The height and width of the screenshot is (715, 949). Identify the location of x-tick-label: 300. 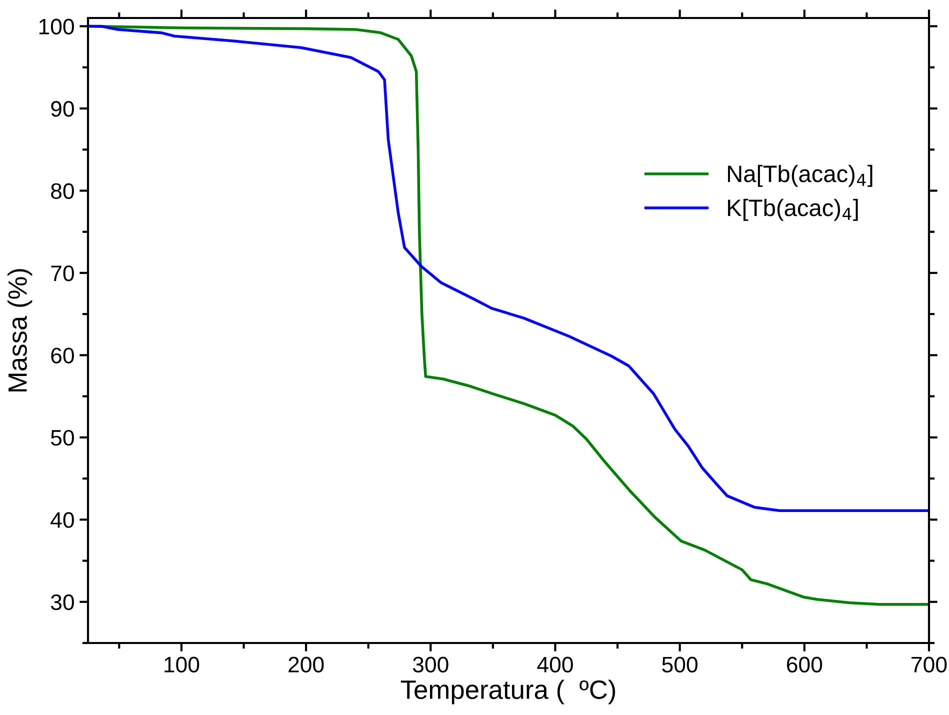
(430, 664).